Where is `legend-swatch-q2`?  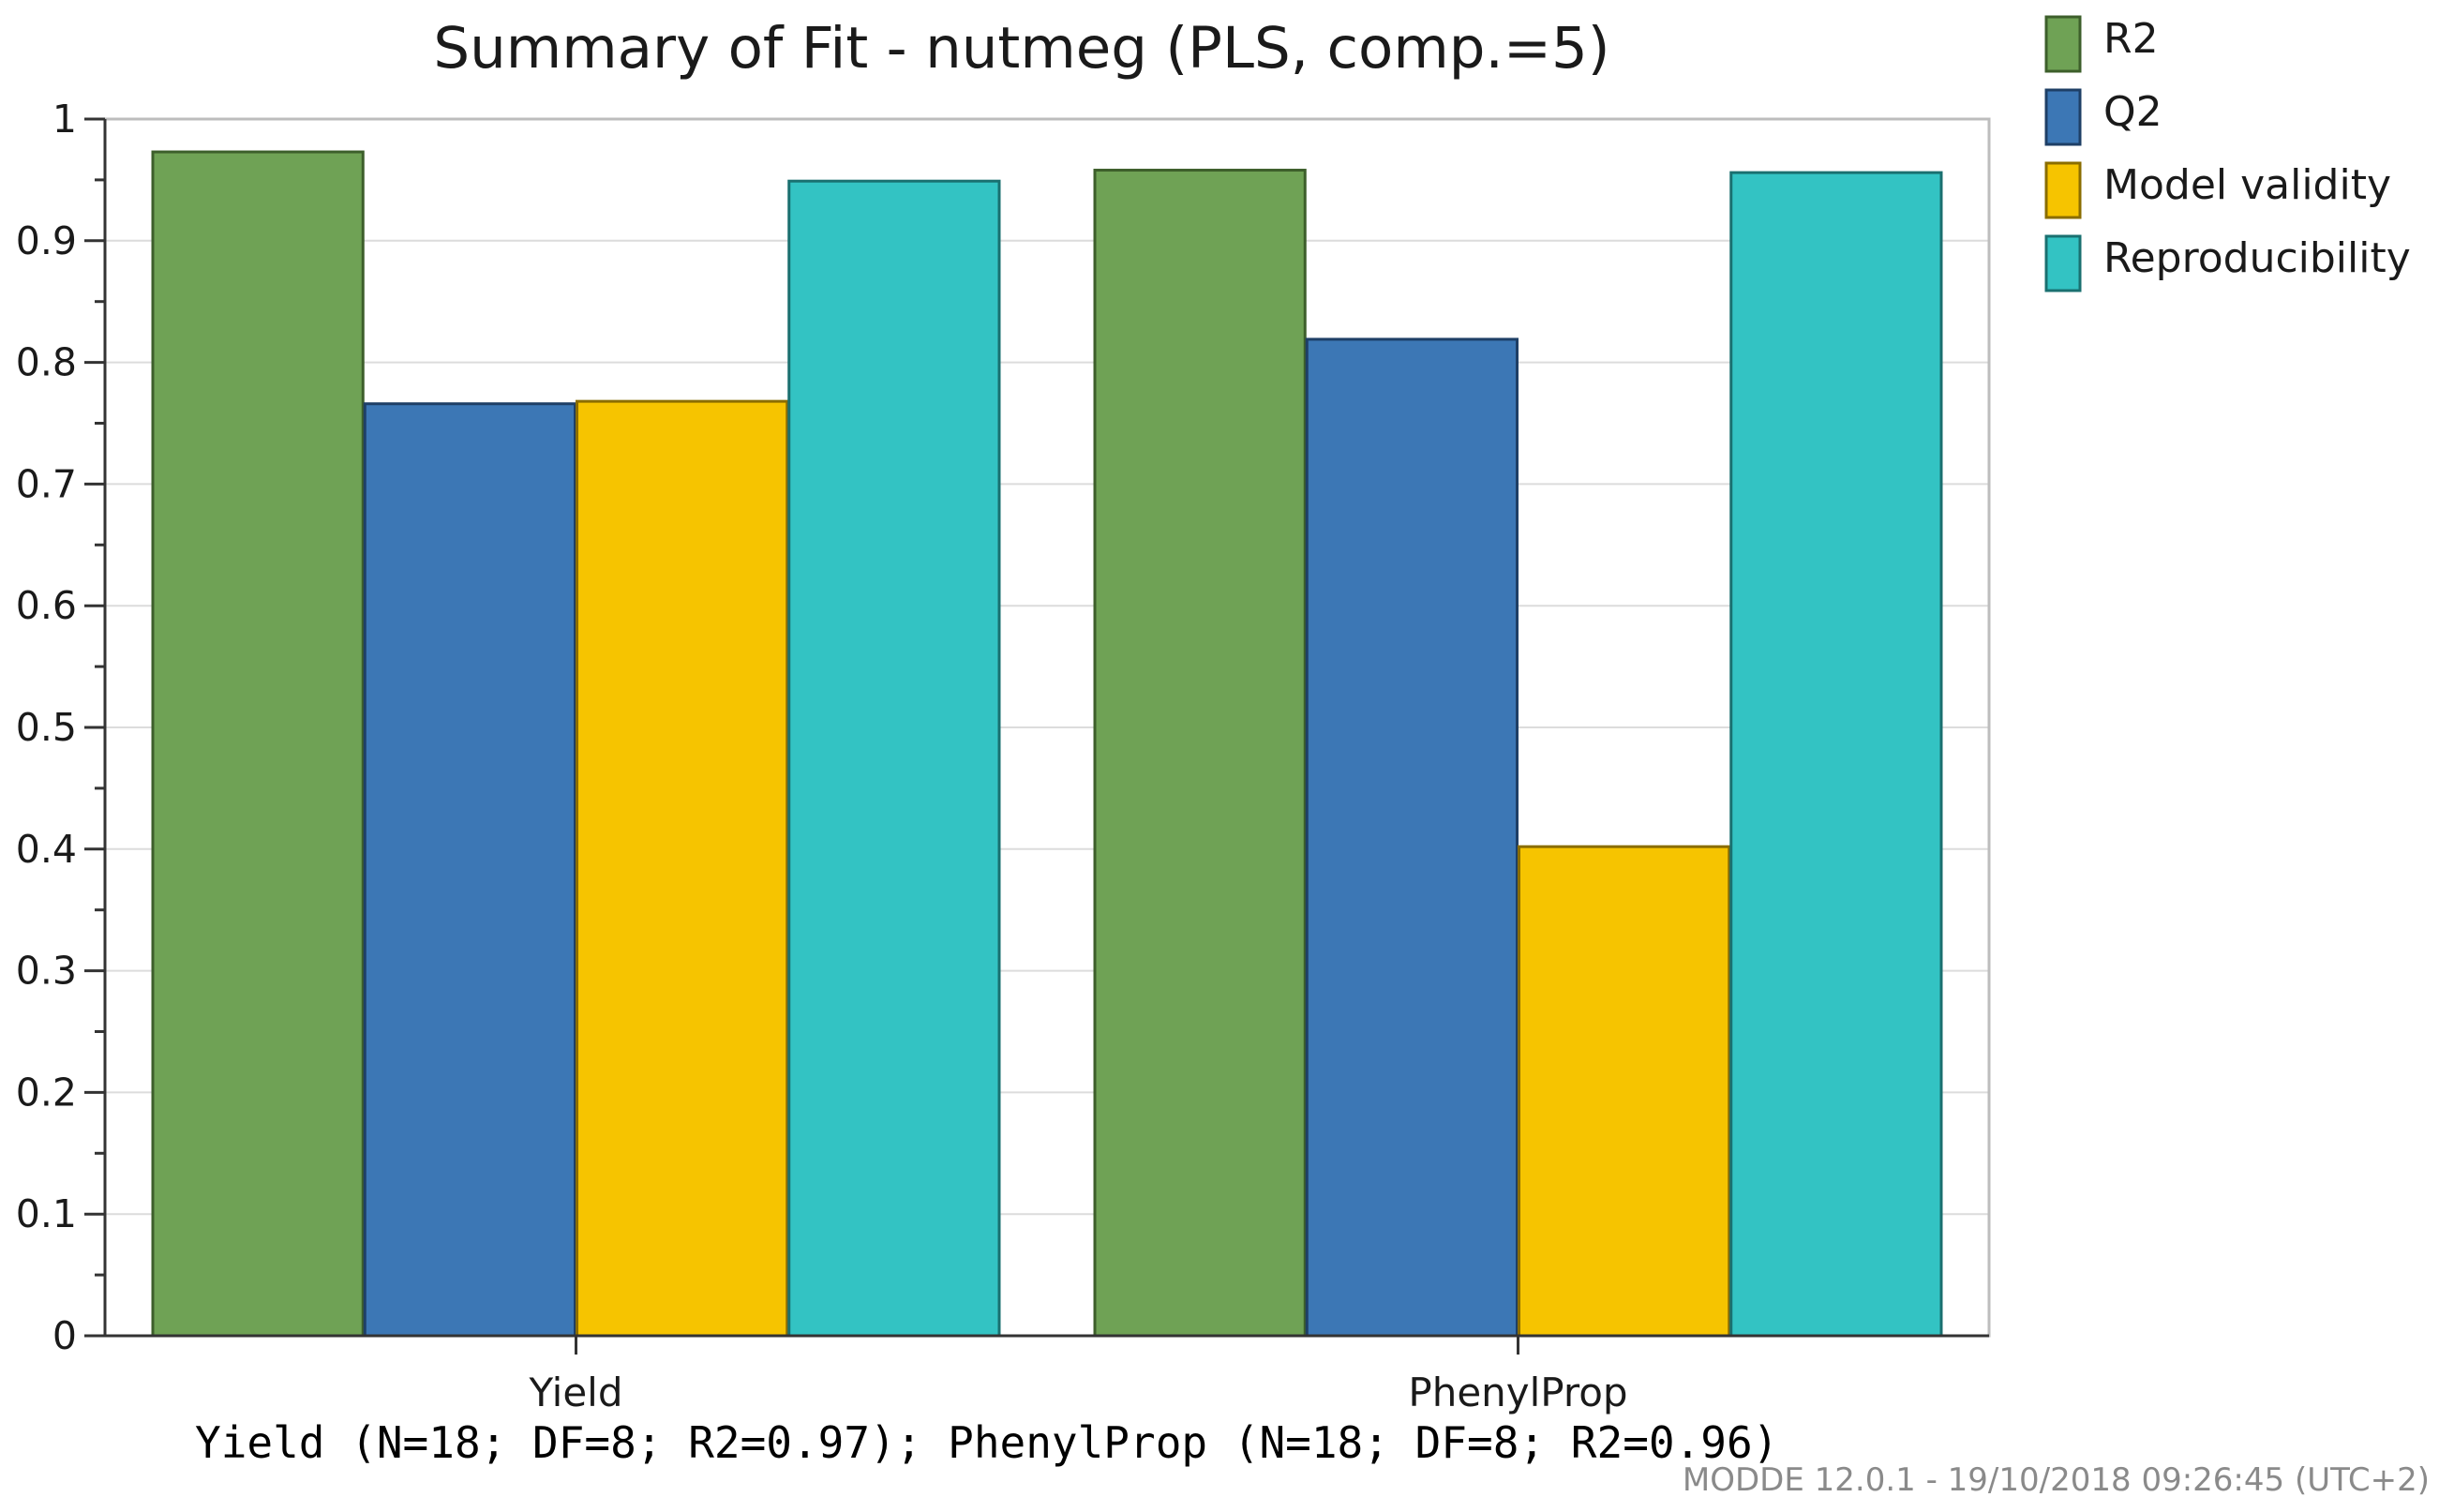
legend-swatch-q2 is located at coordinates (2063, 117).